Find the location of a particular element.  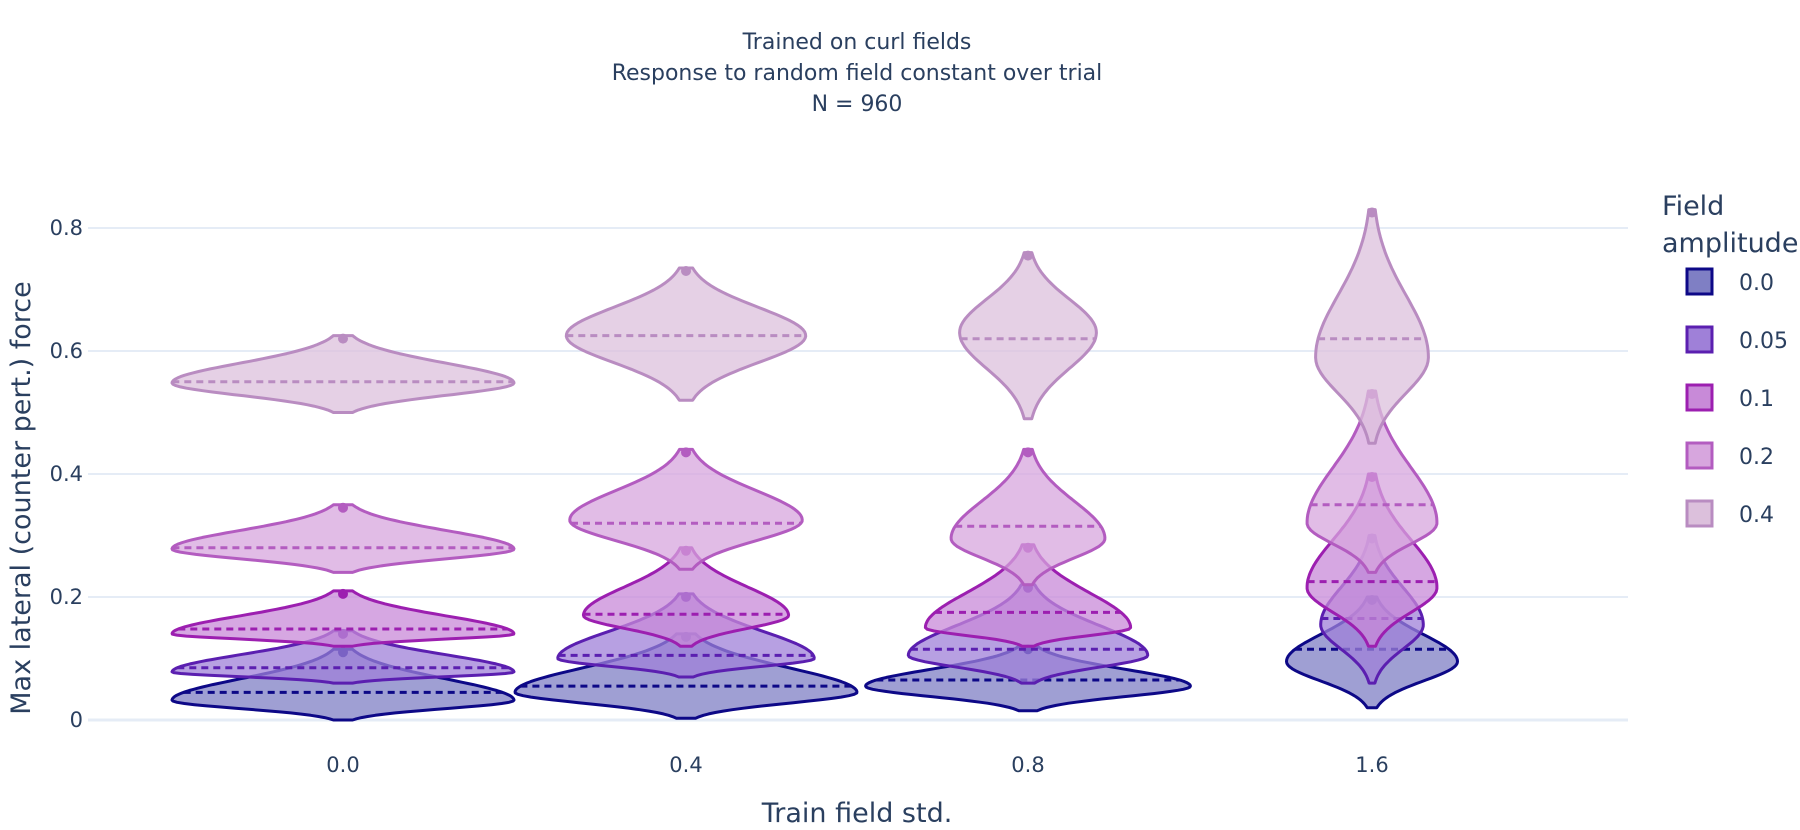

x-tick-label: 1.6 is located at coordinates (1371, 765).